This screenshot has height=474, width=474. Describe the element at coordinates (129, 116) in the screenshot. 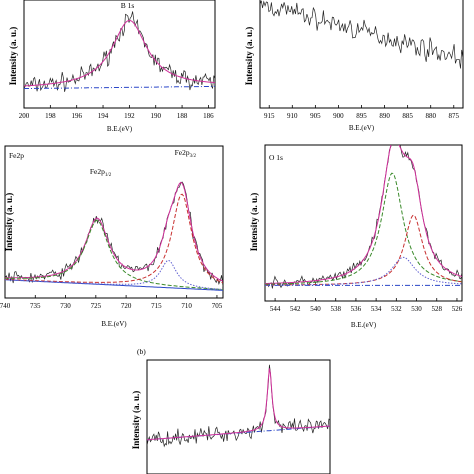

I see `x-tick-label: 192` at that location.